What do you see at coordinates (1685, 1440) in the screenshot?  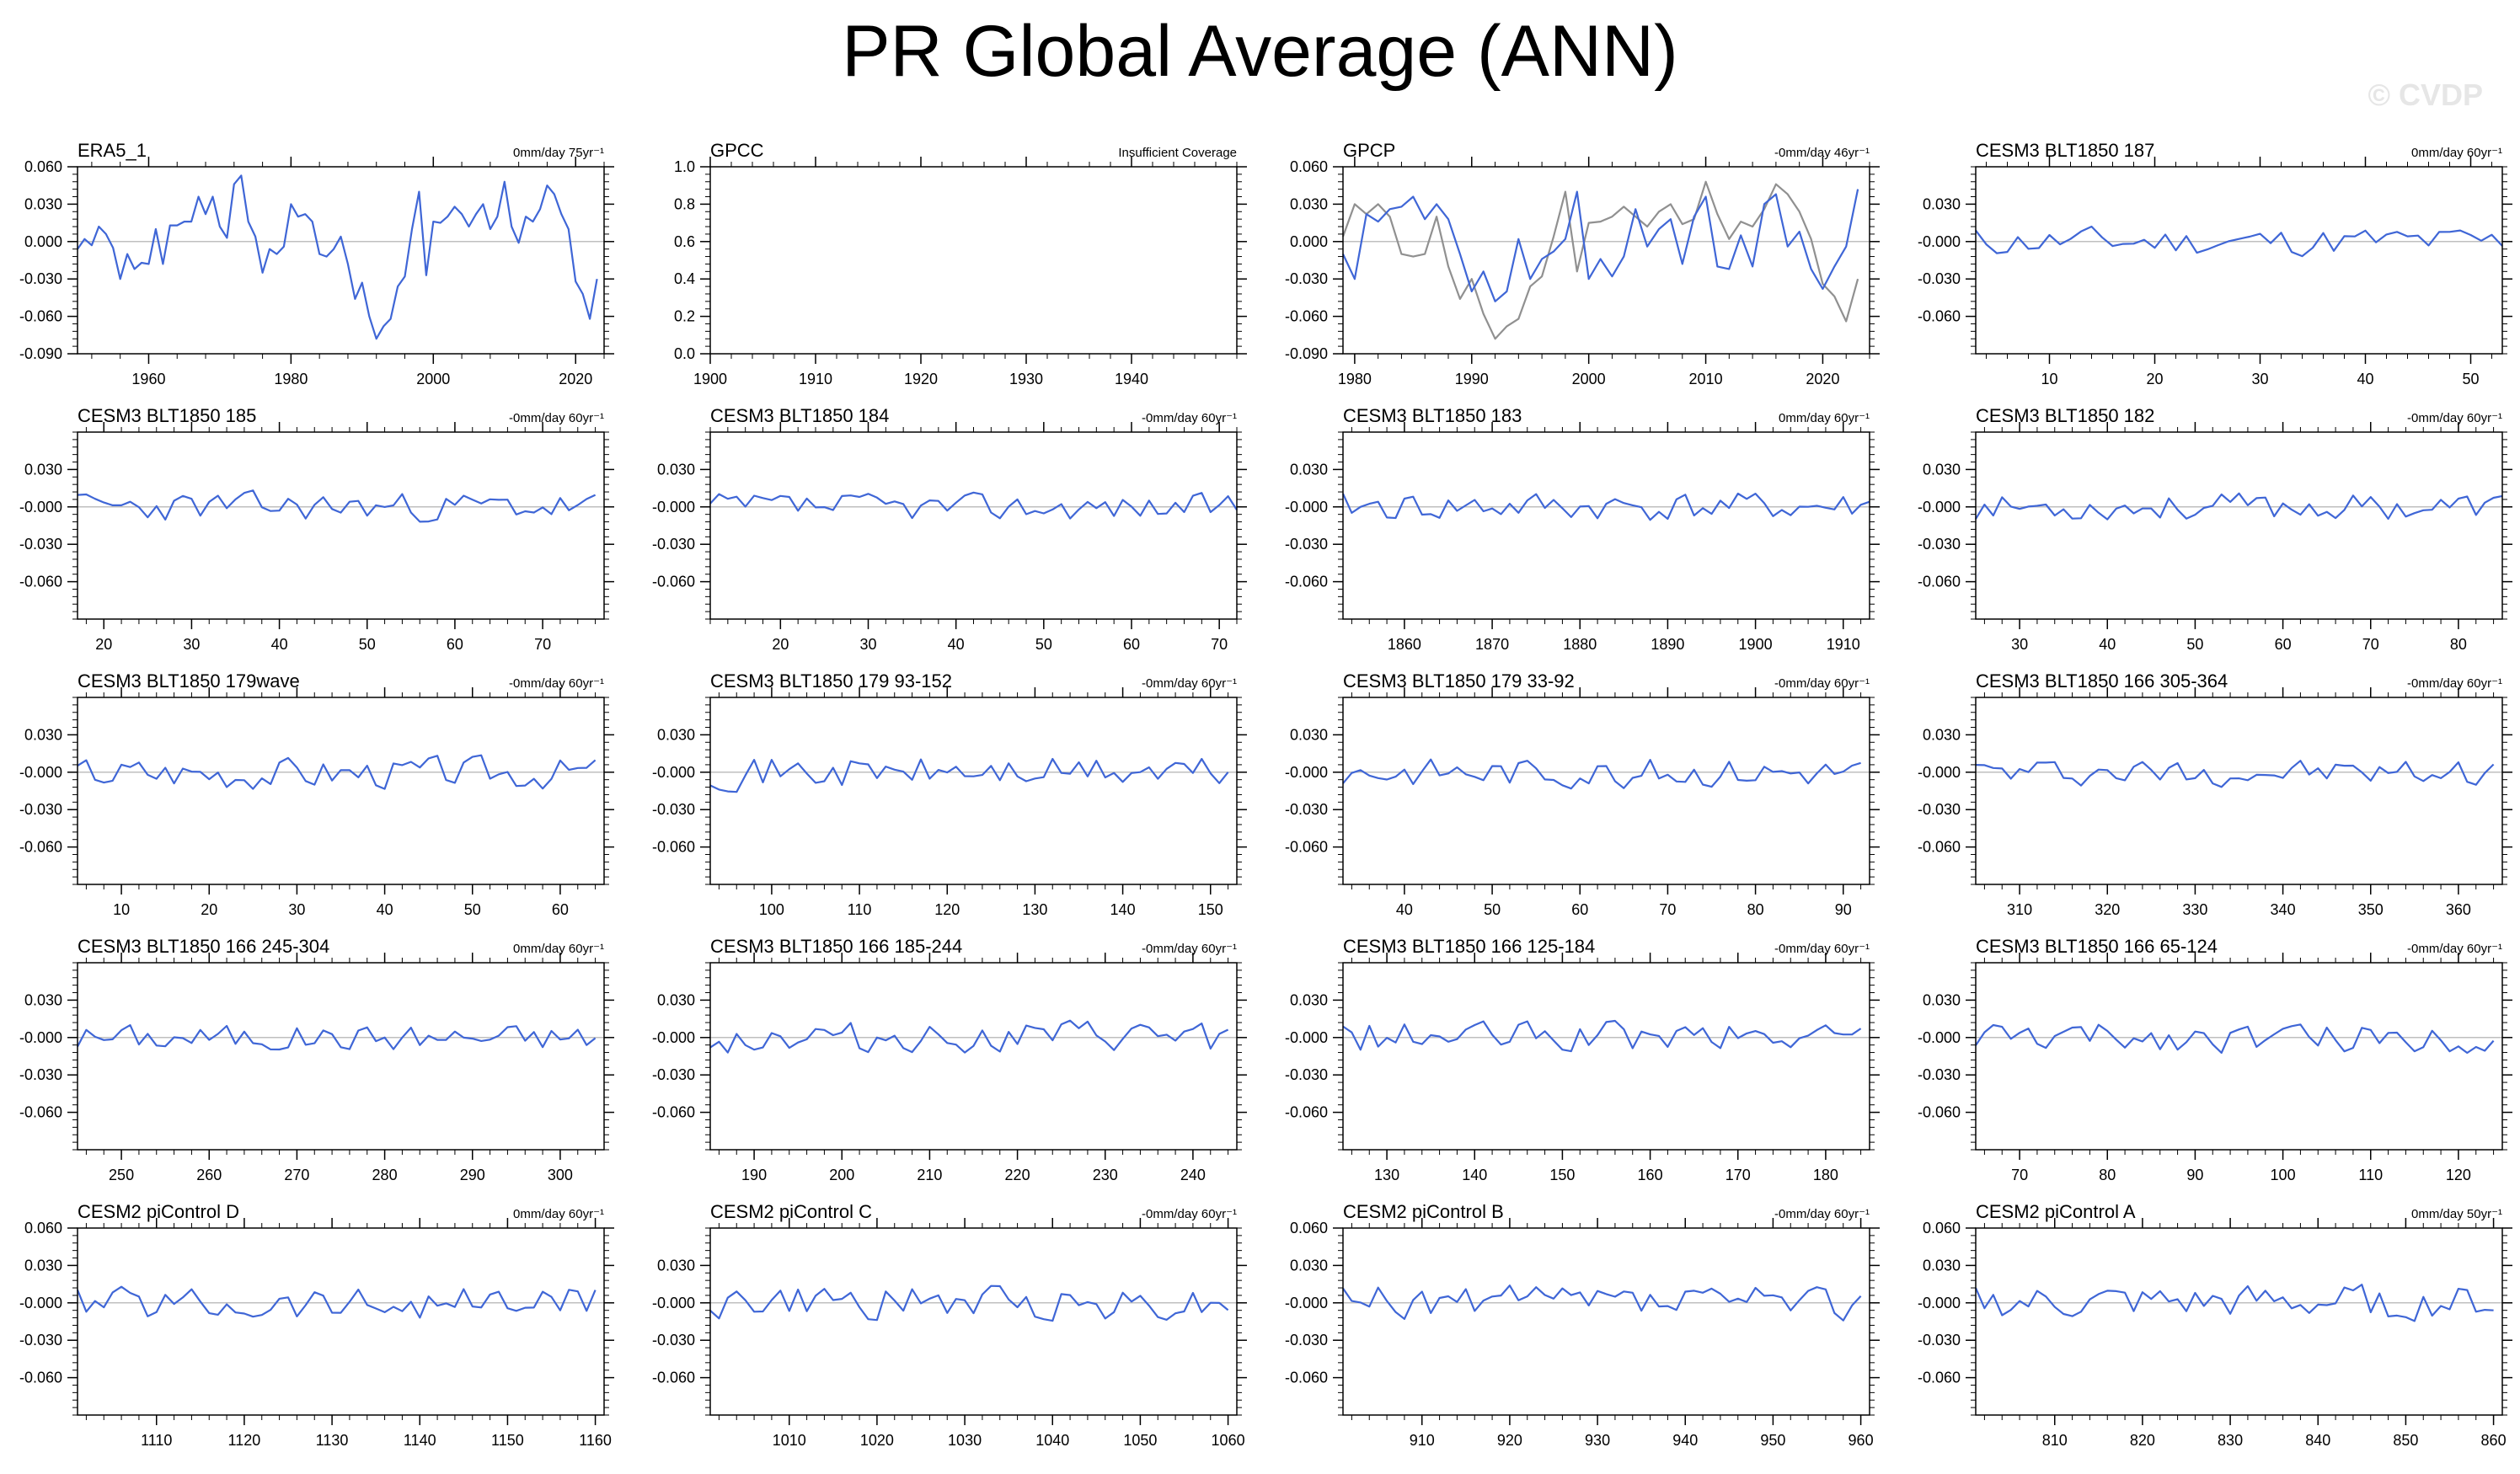 I see `x-tick-label: 940` at bounding box center [1685, 1440].